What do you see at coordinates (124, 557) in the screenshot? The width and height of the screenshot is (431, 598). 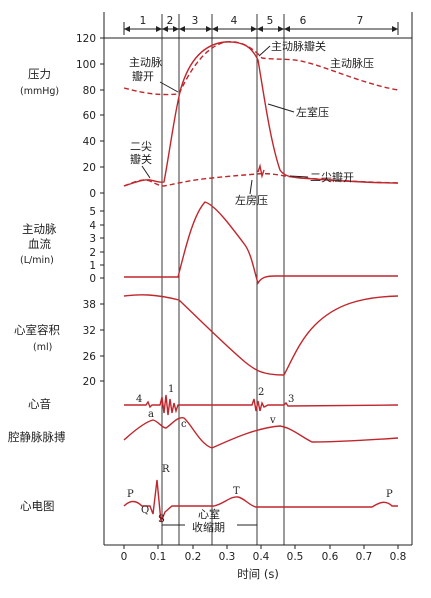 I see `time-tick-0: 0` at bounding box center [124, 557].